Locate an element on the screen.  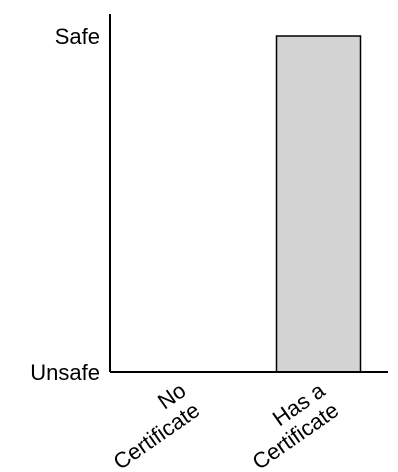
x-tick-label-0: NoCertificate is located at coordinates (149, 425).